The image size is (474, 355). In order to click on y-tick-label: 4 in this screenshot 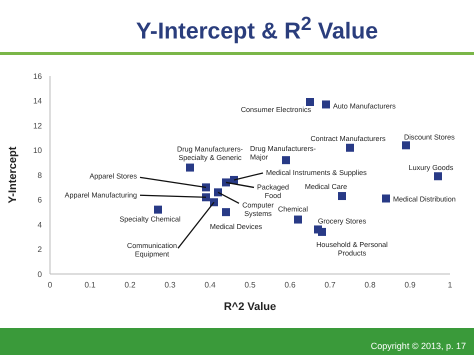, I will do `click(40, 225)`.